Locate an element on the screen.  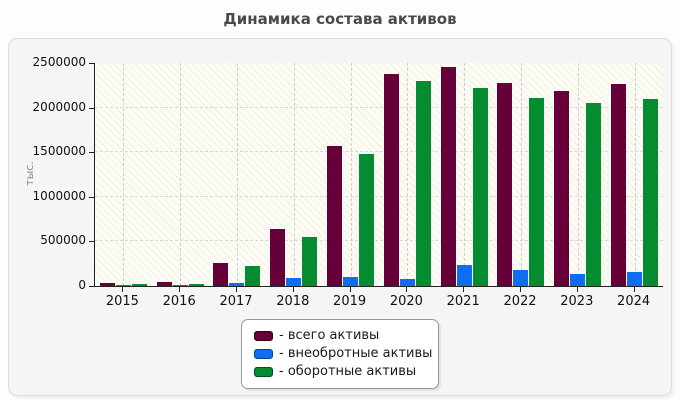
legend-item-current-assets: - оборотные активы is located at coordinates (340, 371).